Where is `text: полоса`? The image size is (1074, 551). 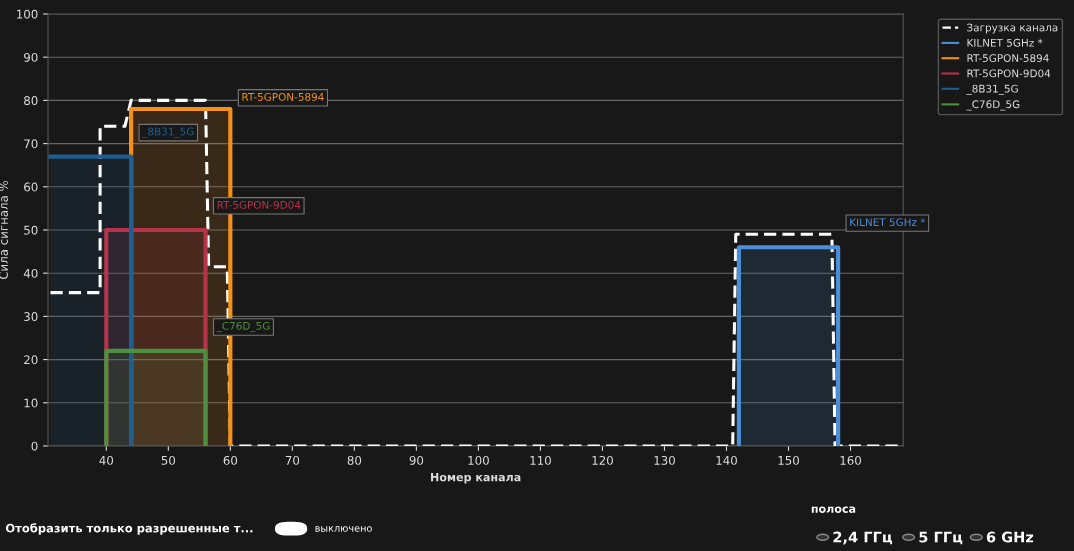
text: полоса is located at coordinates (833, 509).